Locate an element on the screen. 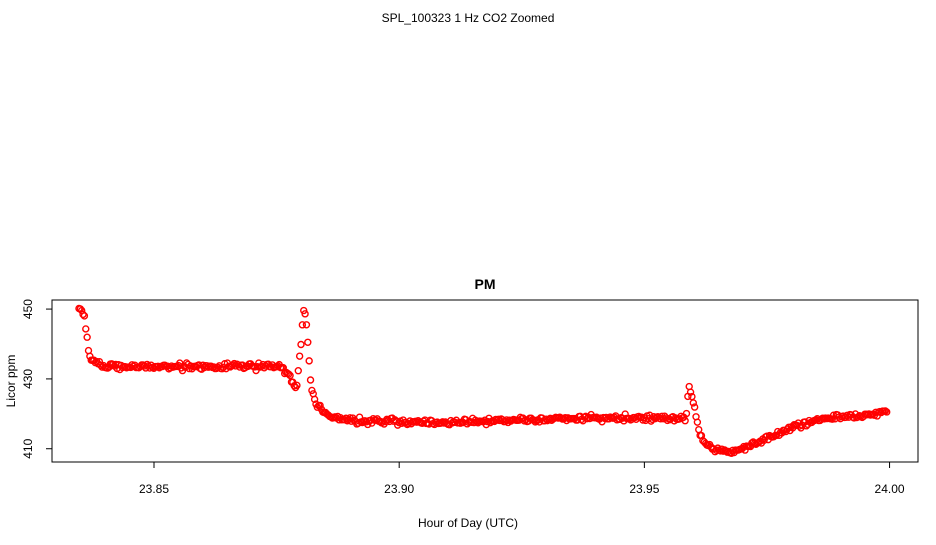  y-tick-label: 410 is located at coordinates (28, 448).